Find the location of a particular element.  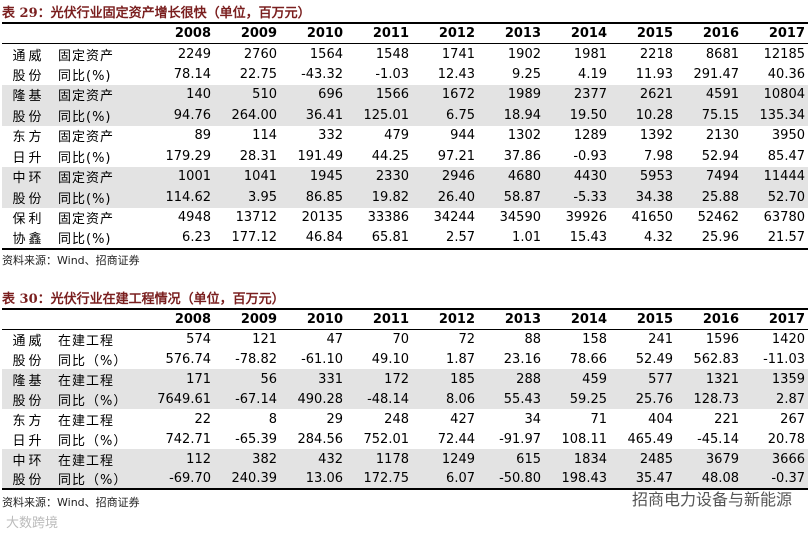

table-cell: 490.28 is located at coordinates (313, 399).